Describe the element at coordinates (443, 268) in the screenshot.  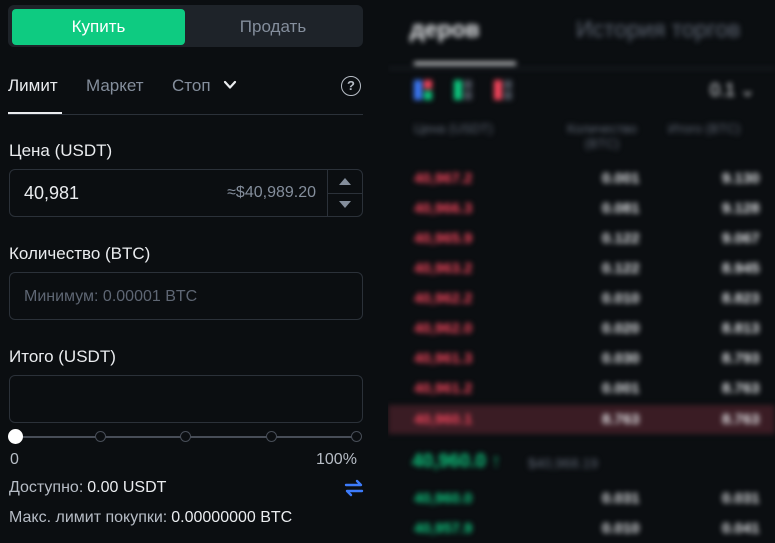
I see `ask-price: 40,963.2` at that location.